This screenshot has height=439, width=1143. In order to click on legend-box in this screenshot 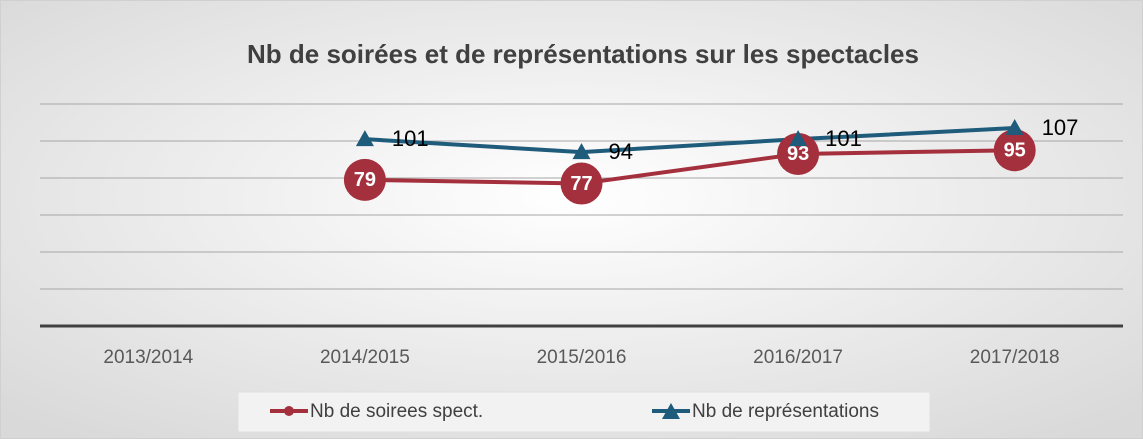, I will do `click(584, 412)`.